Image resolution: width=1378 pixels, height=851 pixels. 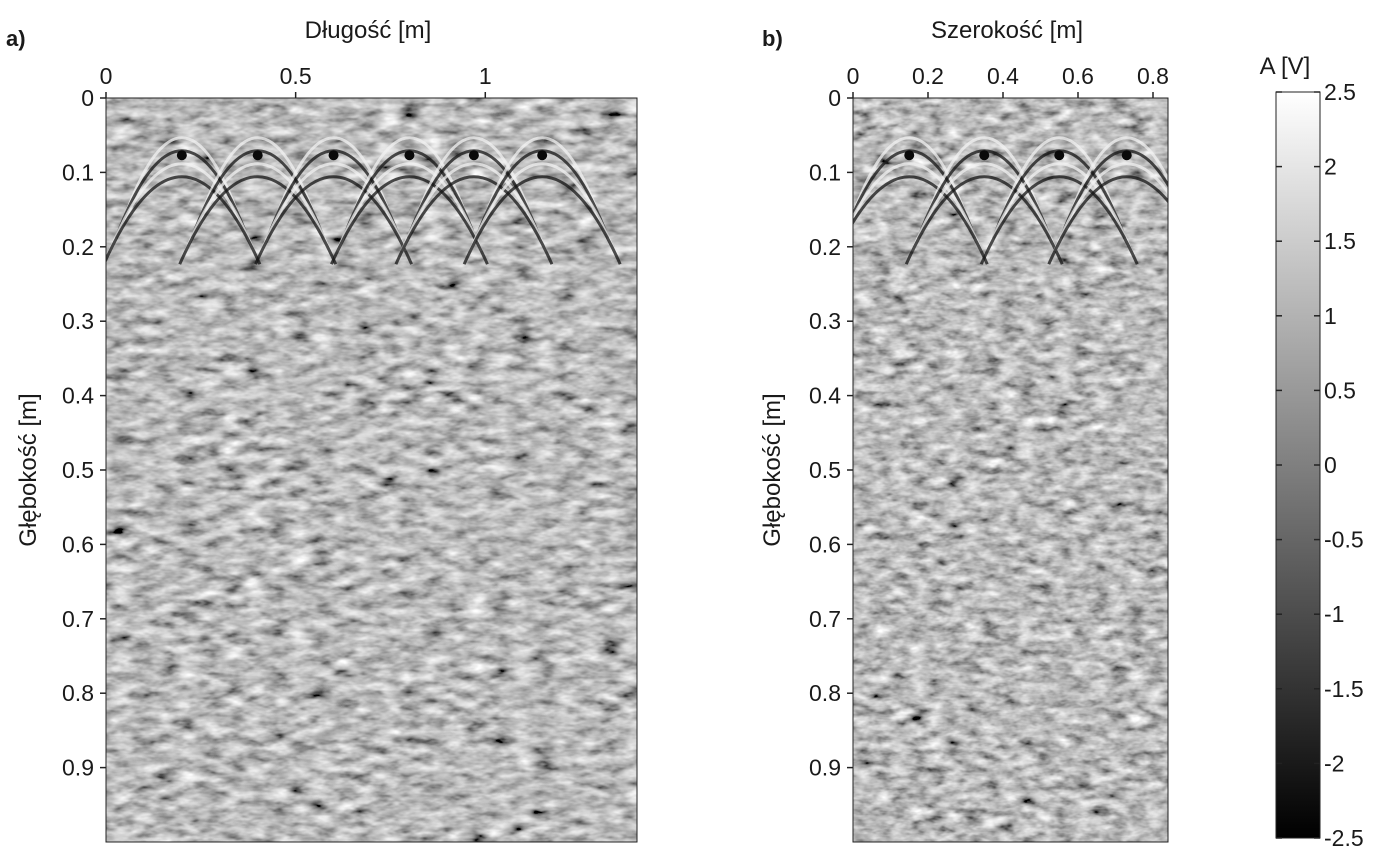 I want to click on panel-b-ytick-label: 0.5, so click(x=825, y=470).